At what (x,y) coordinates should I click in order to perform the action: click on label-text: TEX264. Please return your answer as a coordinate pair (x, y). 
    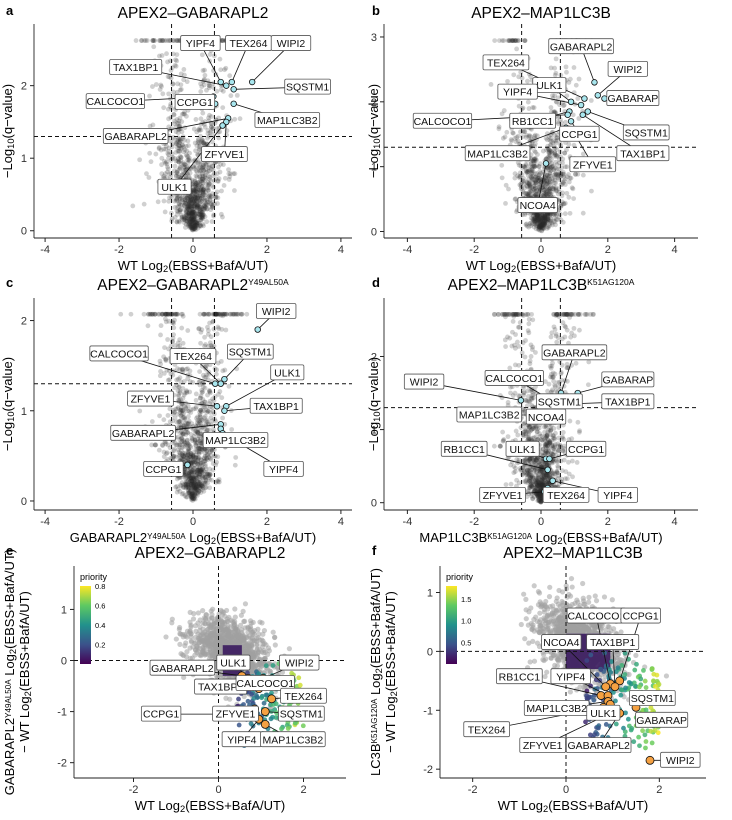
    Looking at the image, I should click on (506, 64).